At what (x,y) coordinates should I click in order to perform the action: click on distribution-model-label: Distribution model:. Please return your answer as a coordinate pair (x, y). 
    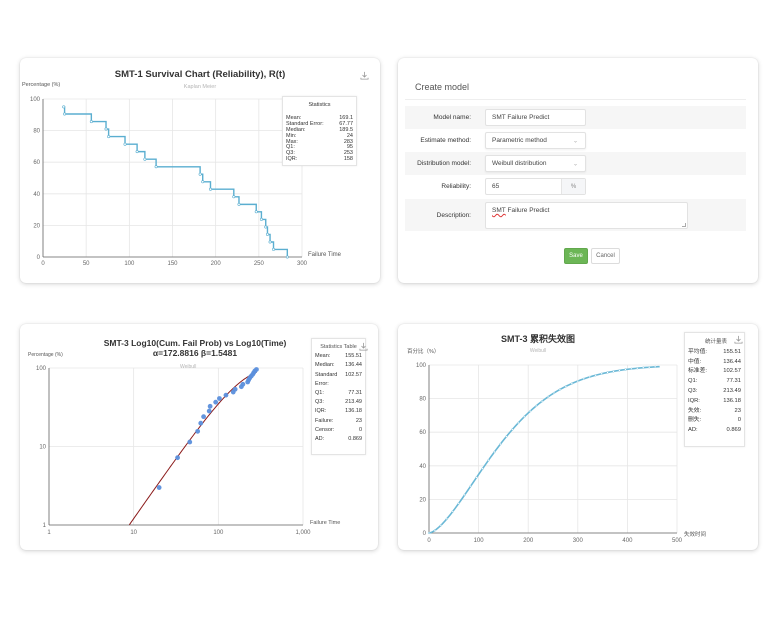
    Looking at the image, I should click on (444, 163).